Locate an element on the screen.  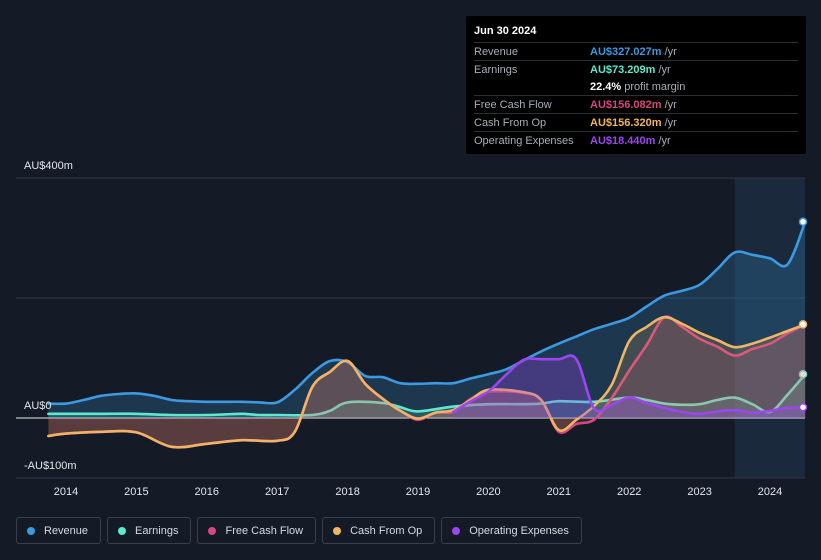
tooltip-value: AU$156.320m is located at coordinates (626, 122).